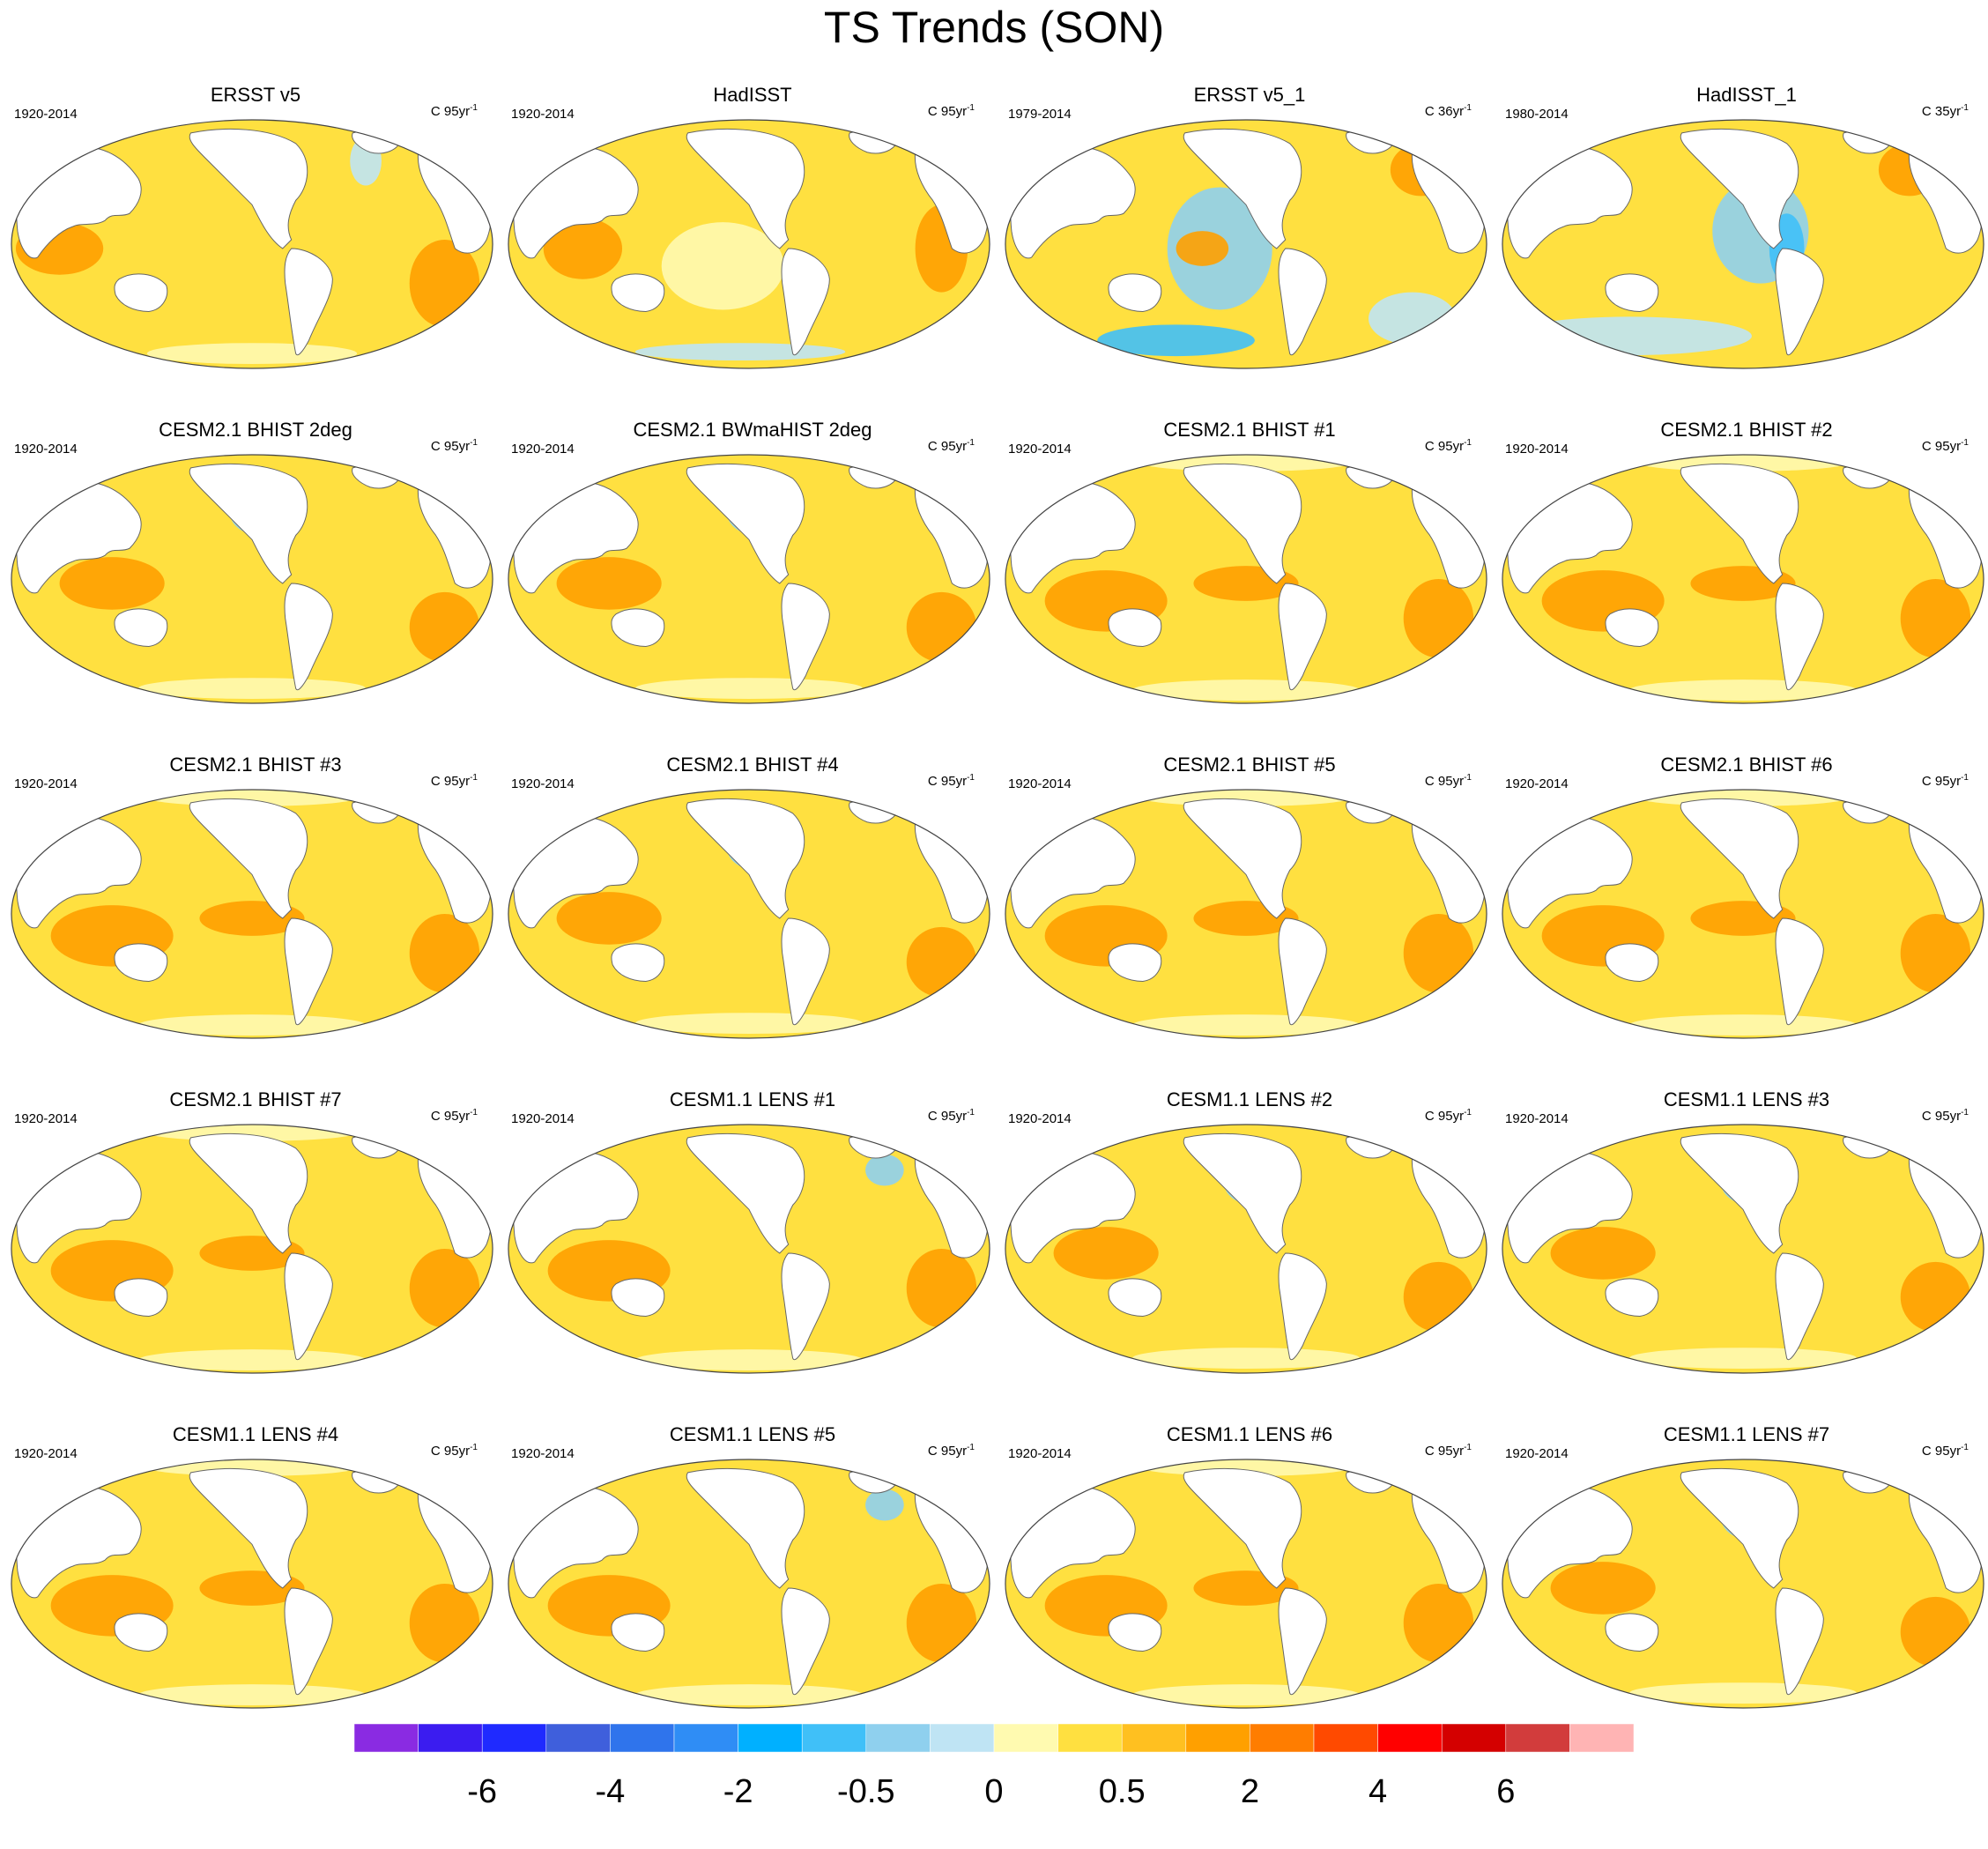  Describe the element at coordinates (1747, 95) in the screenshot. I see `panel-title: HadISST_1` at that location.